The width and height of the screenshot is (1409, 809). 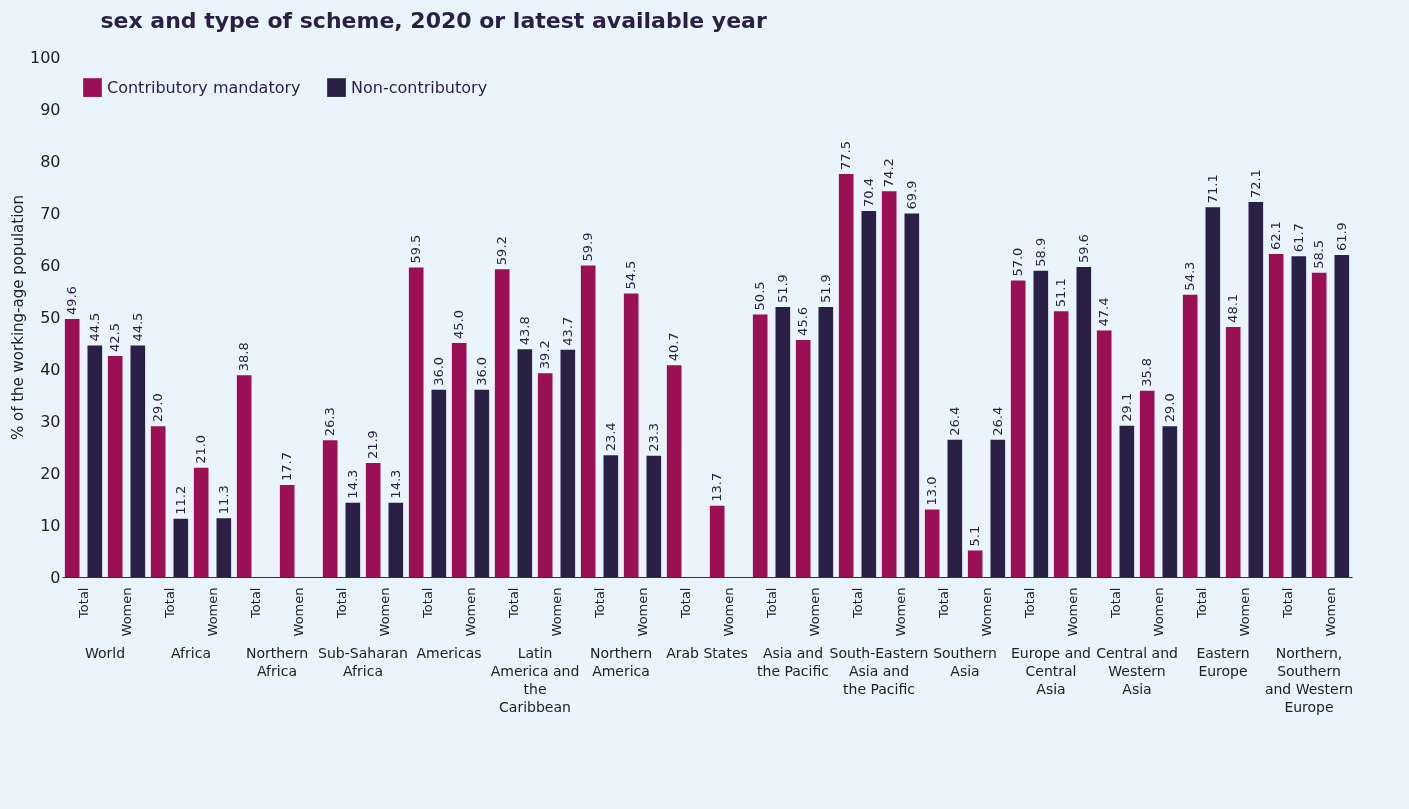 I want to click on data-label: 54.3, so click(x=1190, y=276).